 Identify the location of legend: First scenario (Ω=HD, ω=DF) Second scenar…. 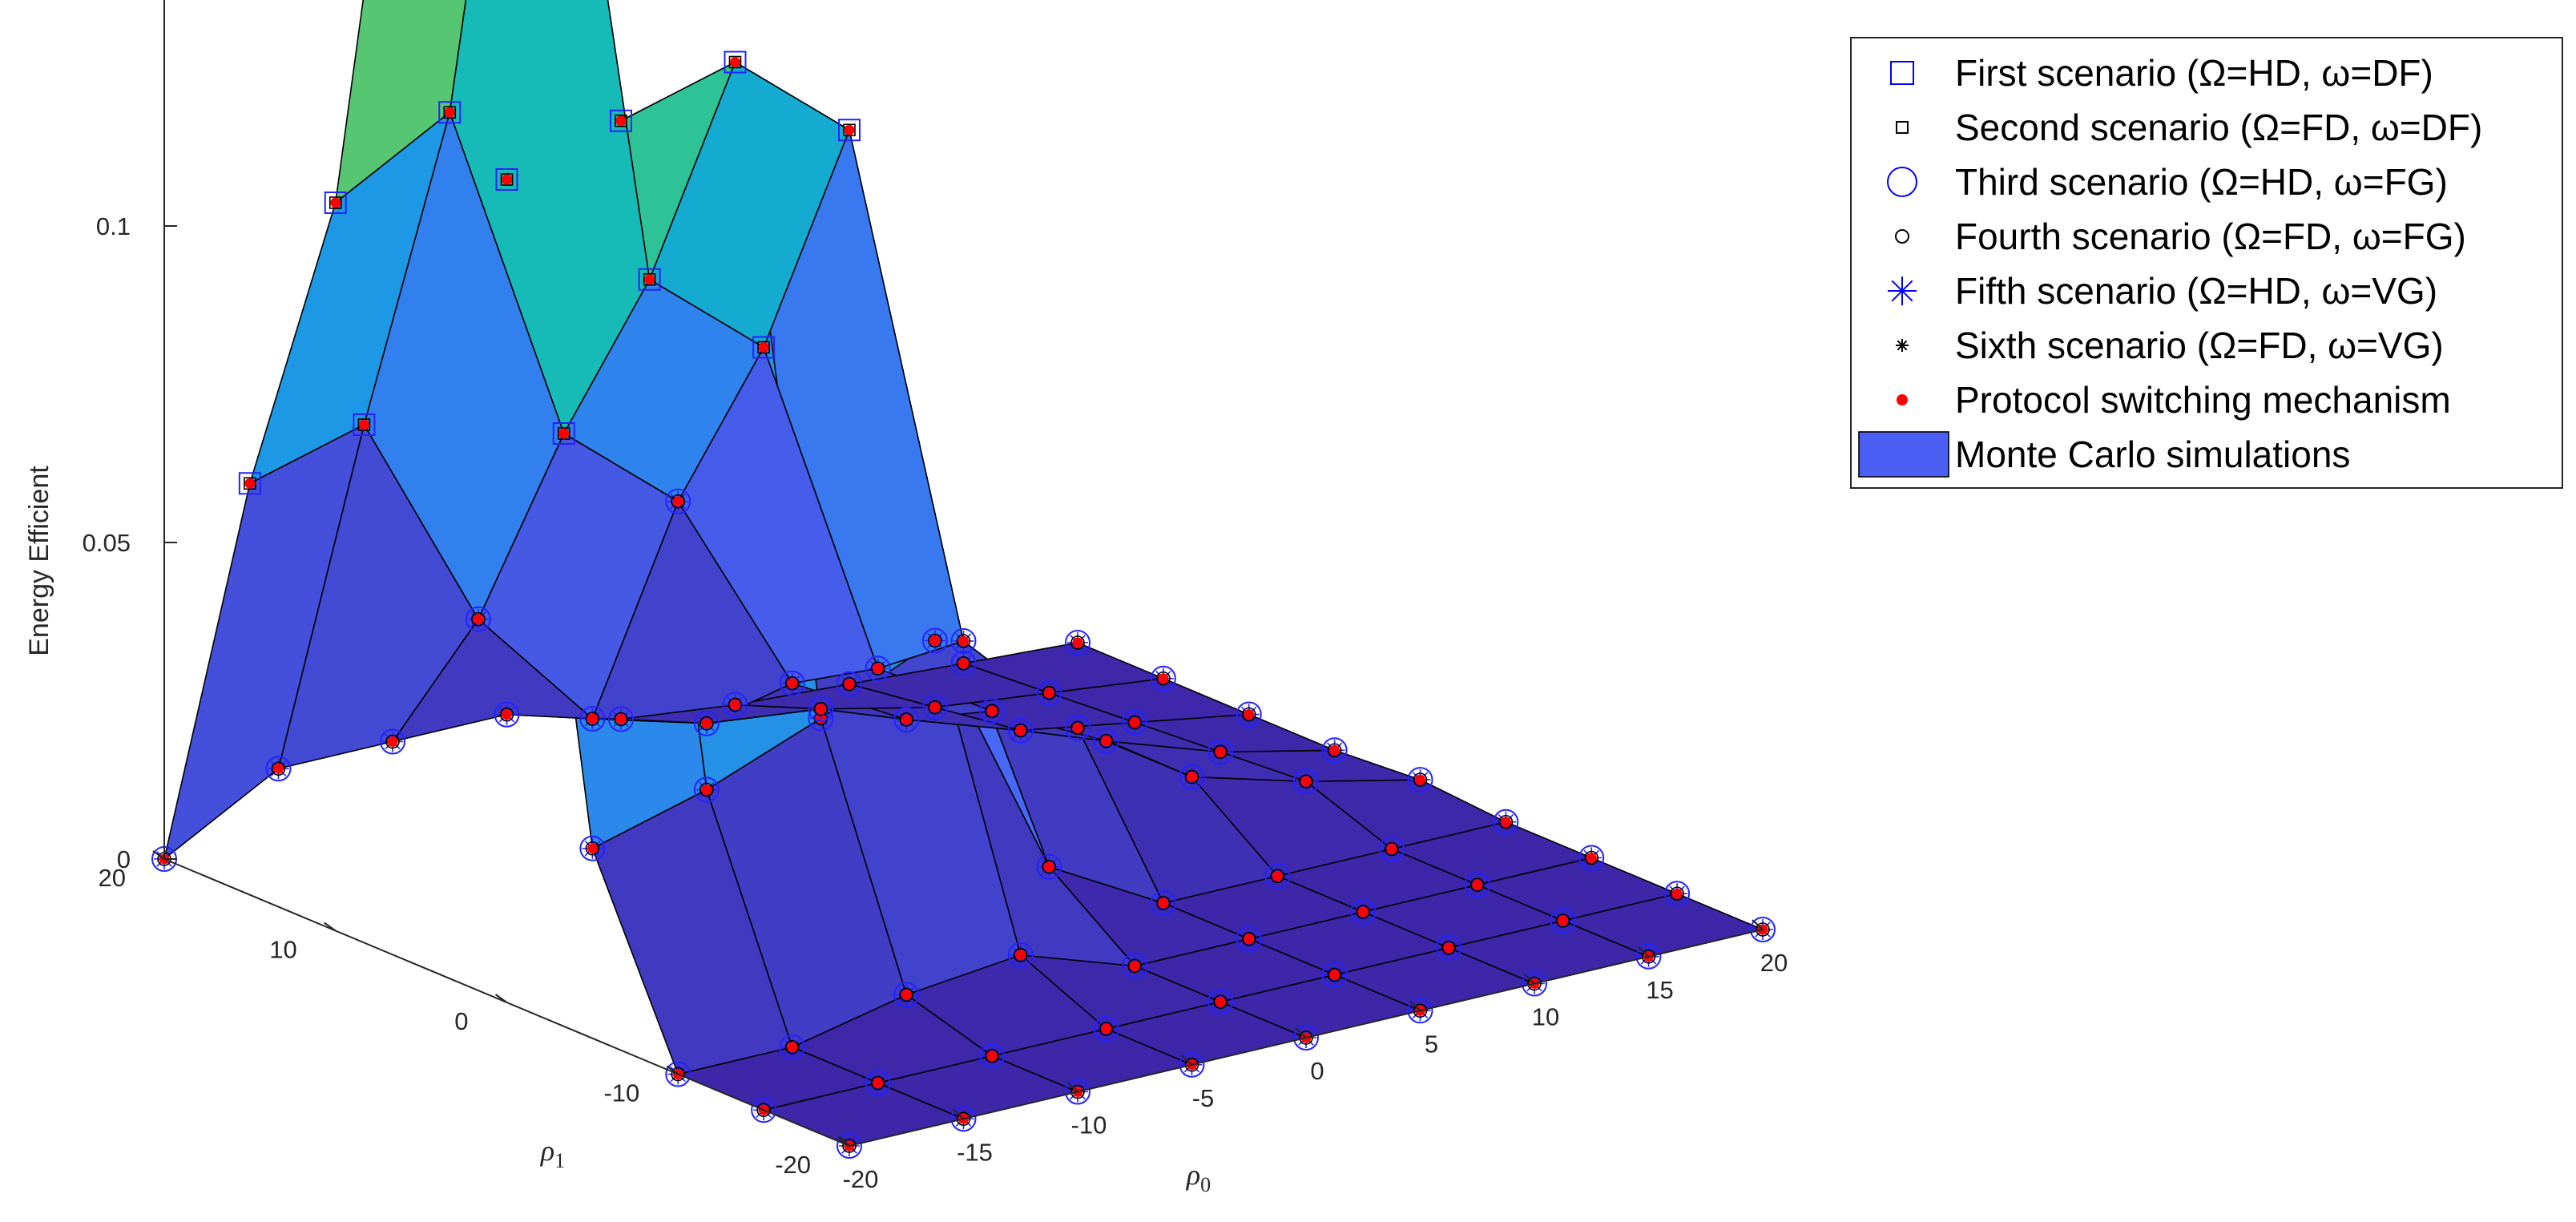
(2206, 263).